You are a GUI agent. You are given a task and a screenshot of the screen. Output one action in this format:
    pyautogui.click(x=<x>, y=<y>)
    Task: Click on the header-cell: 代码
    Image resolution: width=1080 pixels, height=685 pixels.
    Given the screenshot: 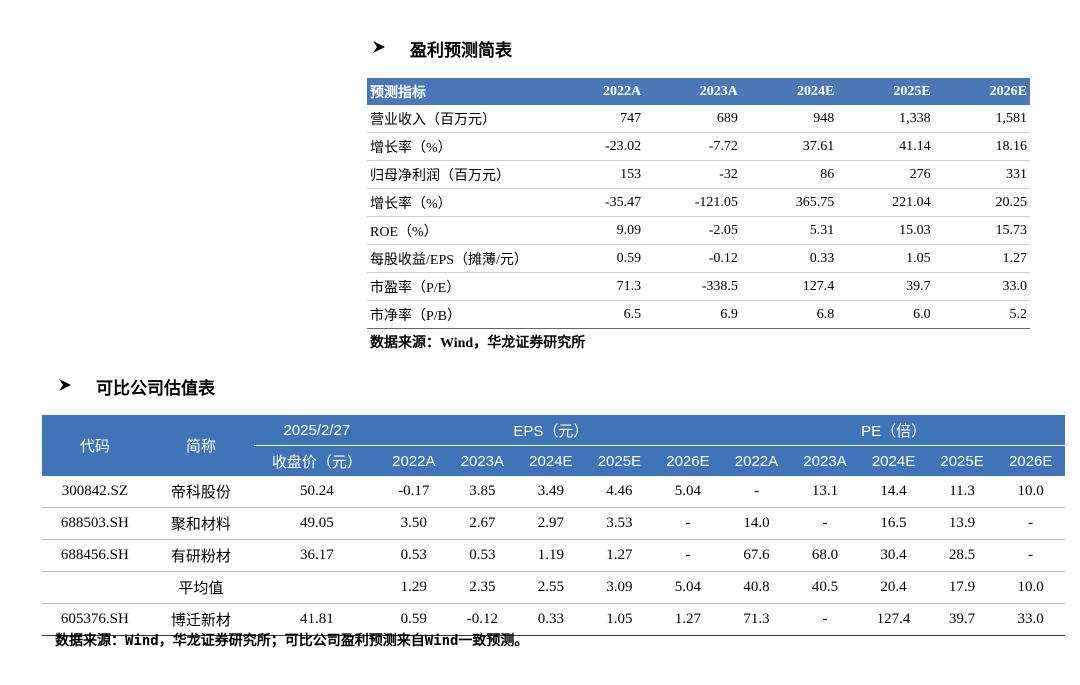 What is the action you would take?
    pyautogui.click(x=95, y=445)
    